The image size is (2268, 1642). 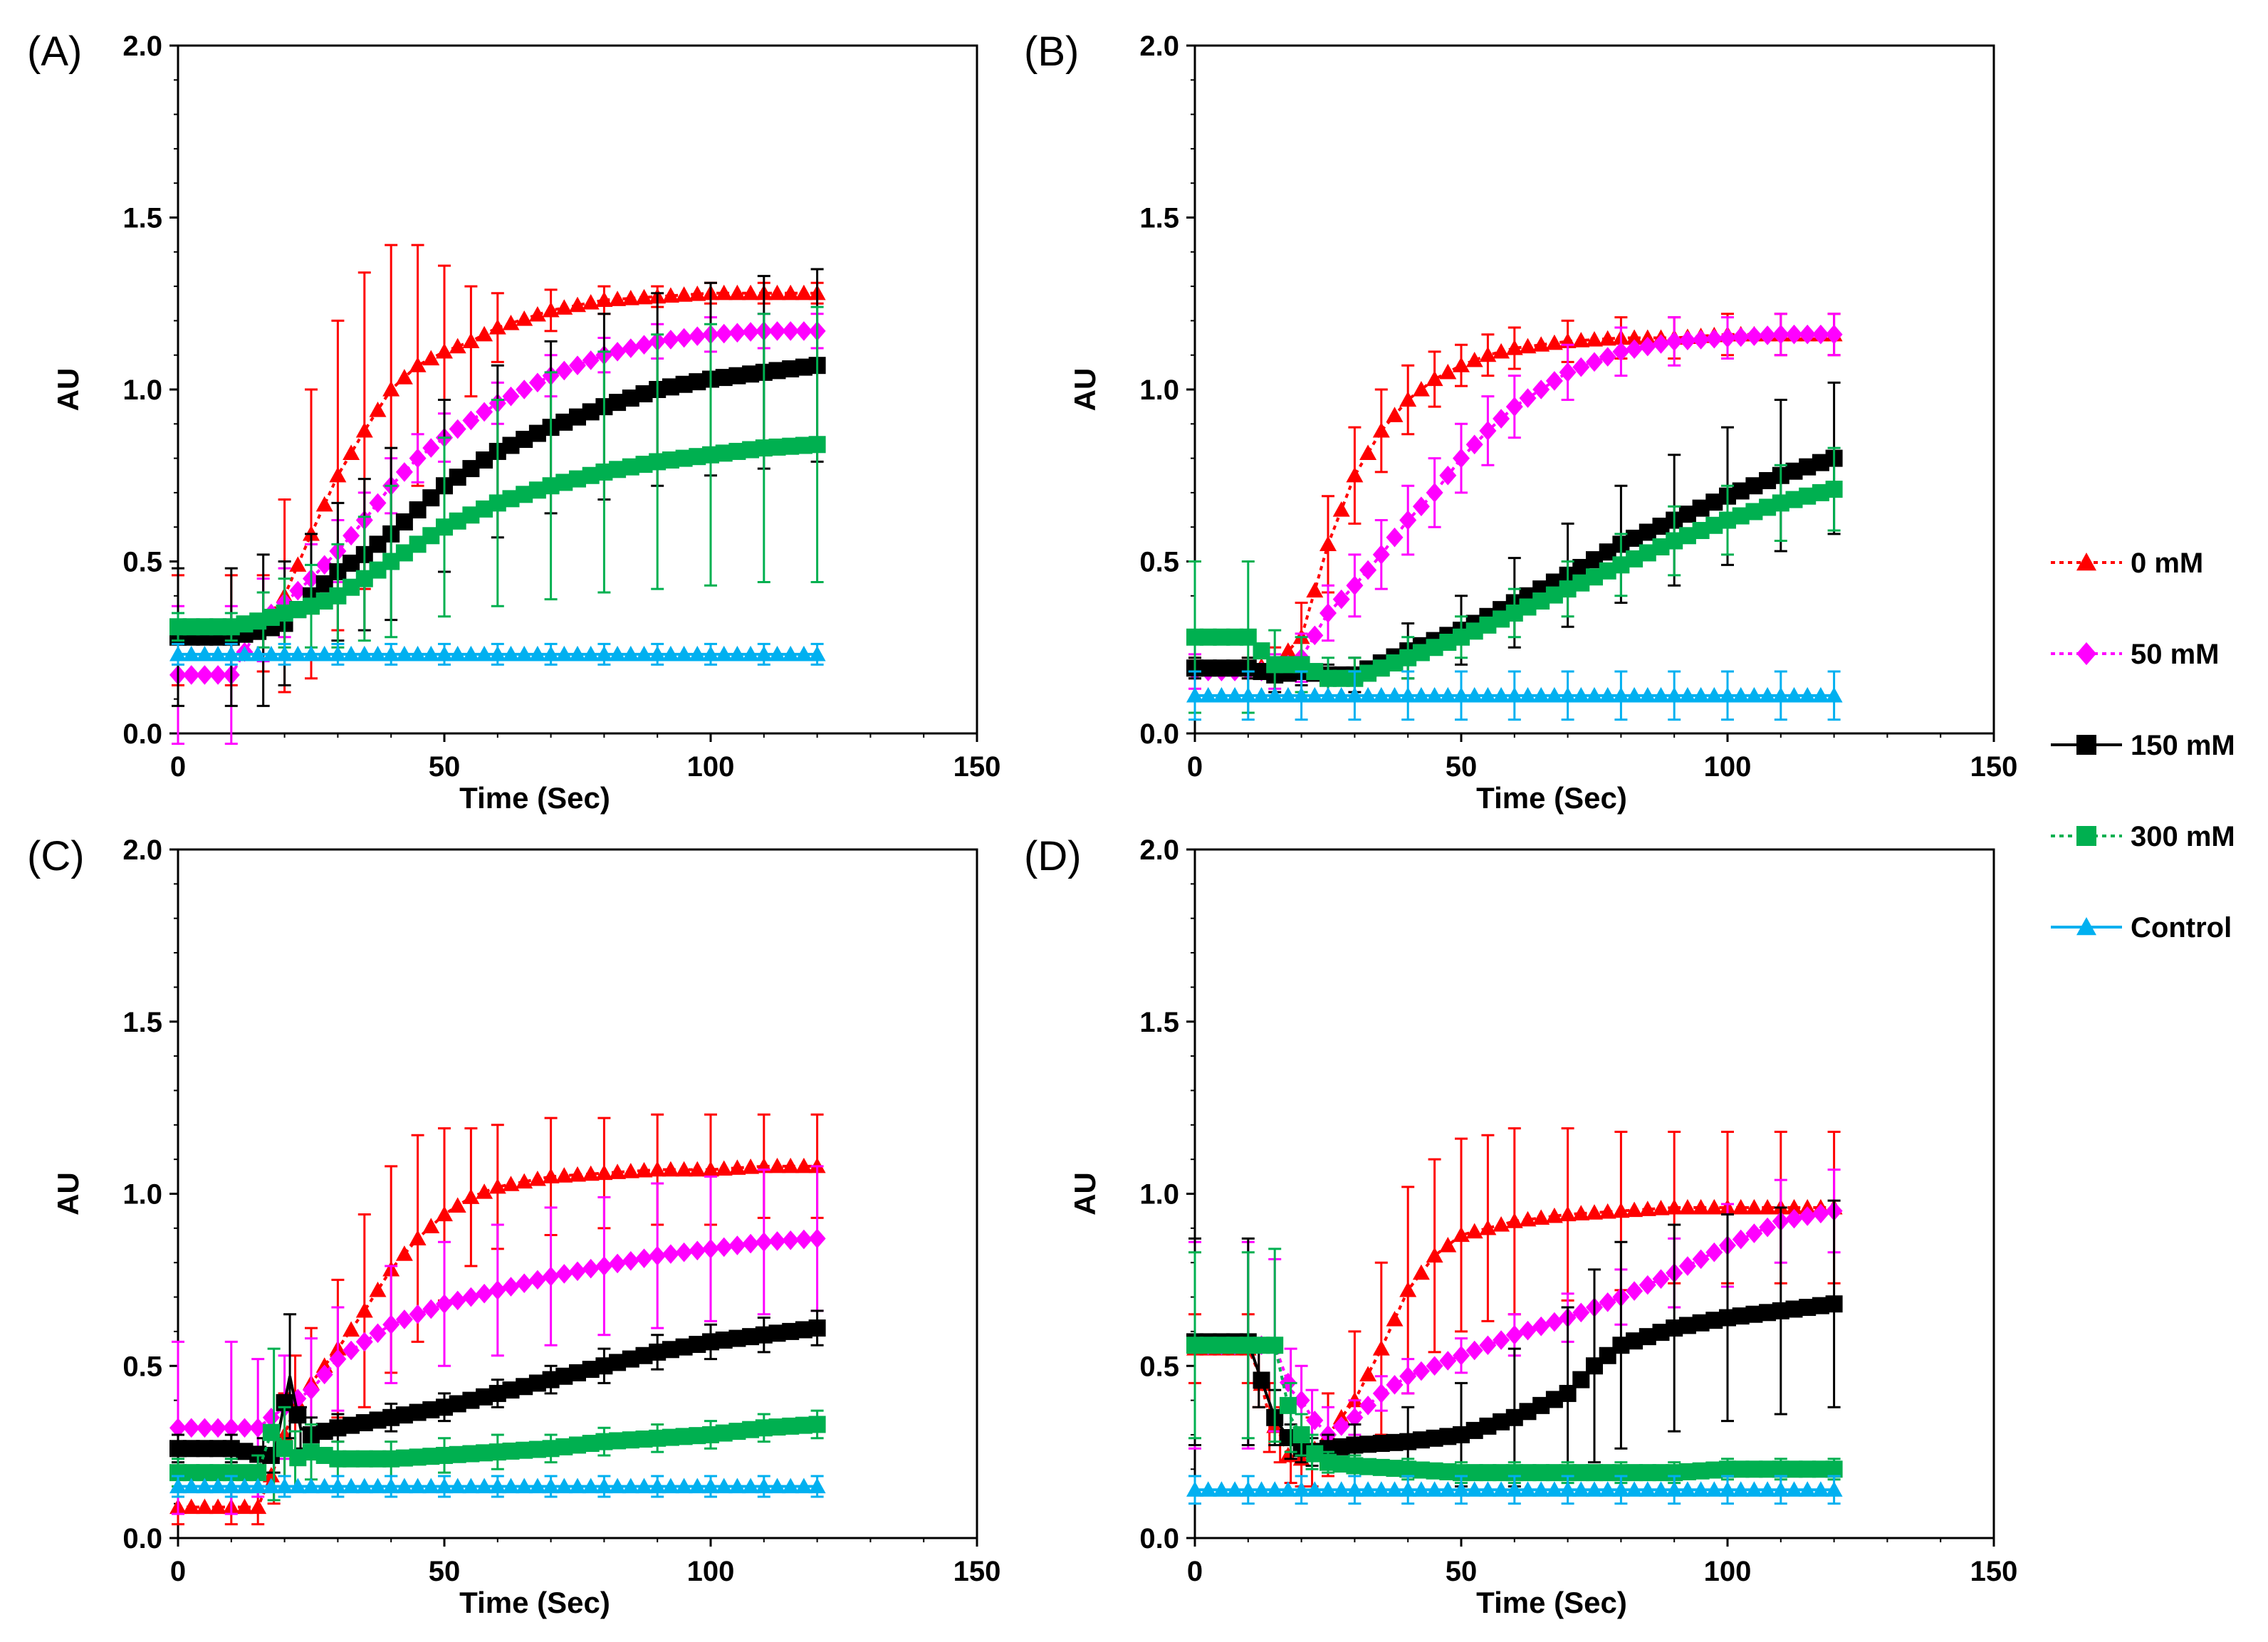 What do you see at coordinates (1051, 51) in the screenshot?
I see `panel-letter: (B)` at bounding box center [1051, 51].